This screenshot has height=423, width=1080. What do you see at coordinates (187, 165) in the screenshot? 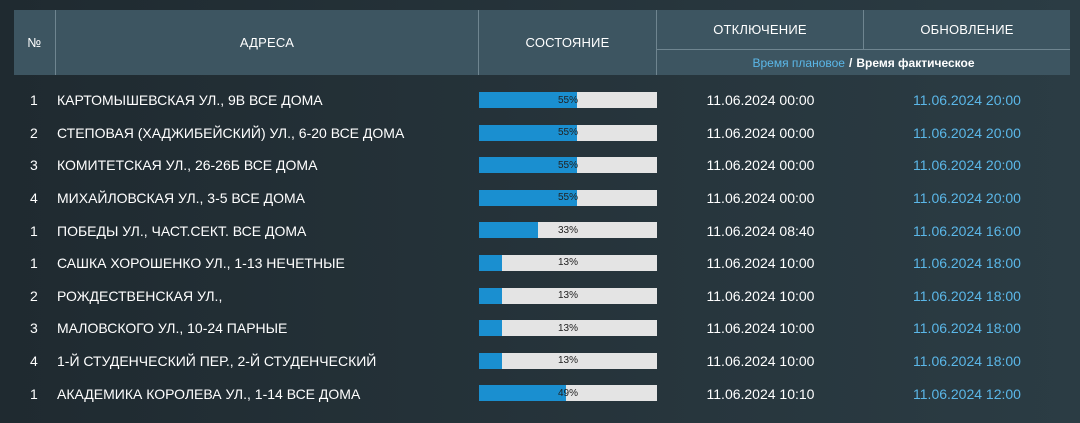
I see `row-address: КОМИТЕТСКАЯ УЛ., 26-26Б ВСЕ ДОМА` at bounding box center [187, 165].